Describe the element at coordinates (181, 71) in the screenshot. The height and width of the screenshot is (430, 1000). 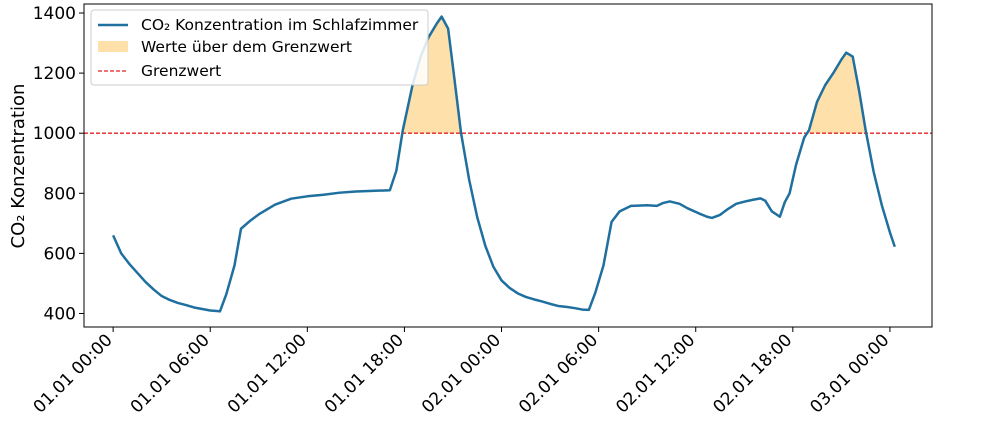
I see `legend-label-threshold: Grenzwert` at that location.